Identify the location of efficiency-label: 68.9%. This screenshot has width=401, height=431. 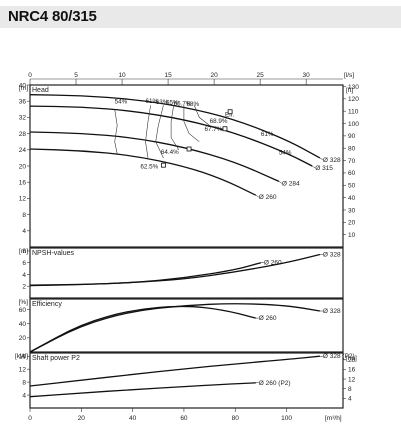
(219, 121).